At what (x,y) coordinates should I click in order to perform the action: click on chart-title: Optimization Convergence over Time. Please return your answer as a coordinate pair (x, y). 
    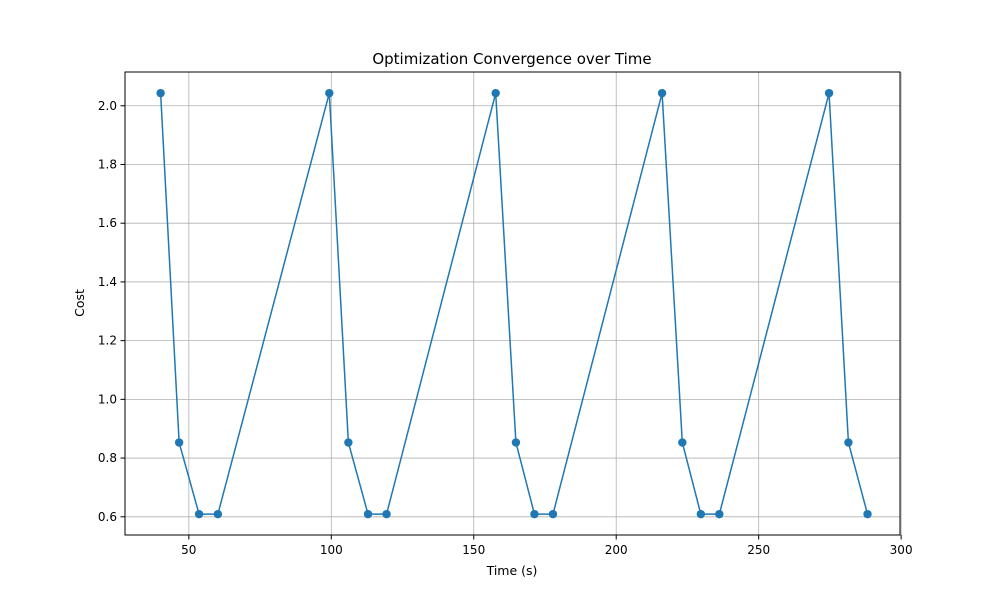
    Looking at the image, I should click on (511, 59).